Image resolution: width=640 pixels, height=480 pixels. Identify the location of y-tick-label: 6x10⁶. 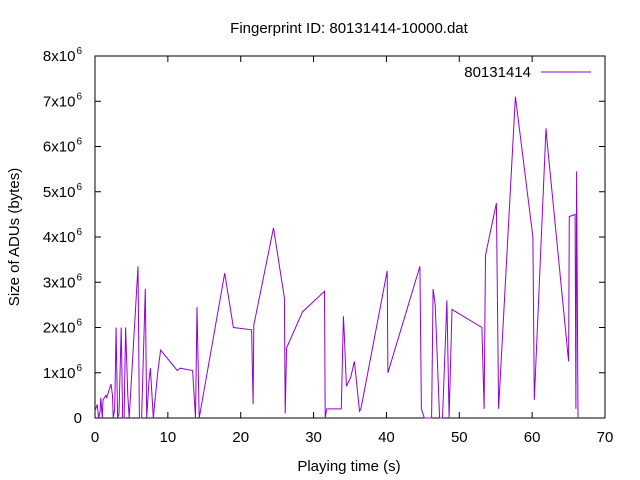
(63, 146).